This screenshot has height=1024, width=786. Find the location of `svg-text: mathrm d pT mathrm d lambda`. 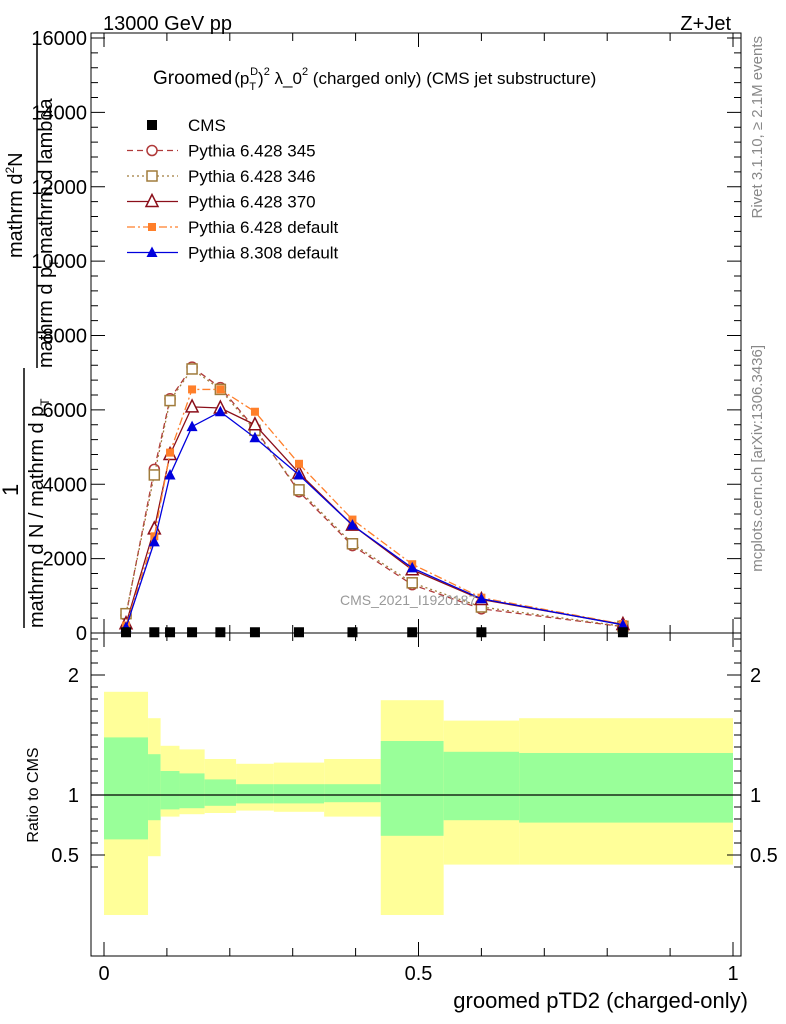

svg-text: mathrm d pT mathrm d lambda is located at coordinates (48, 232).